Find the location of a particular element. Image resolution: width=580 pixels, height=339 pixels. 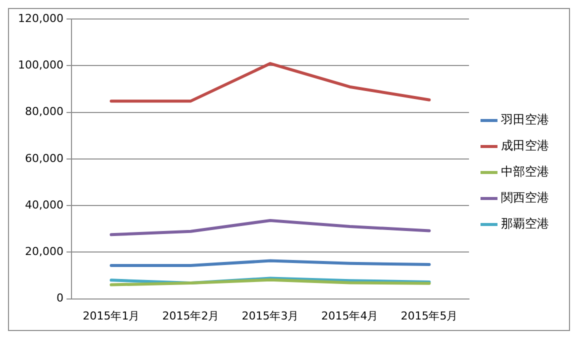

y-tick-label: 20,000 is located at coordinates (44, 251).